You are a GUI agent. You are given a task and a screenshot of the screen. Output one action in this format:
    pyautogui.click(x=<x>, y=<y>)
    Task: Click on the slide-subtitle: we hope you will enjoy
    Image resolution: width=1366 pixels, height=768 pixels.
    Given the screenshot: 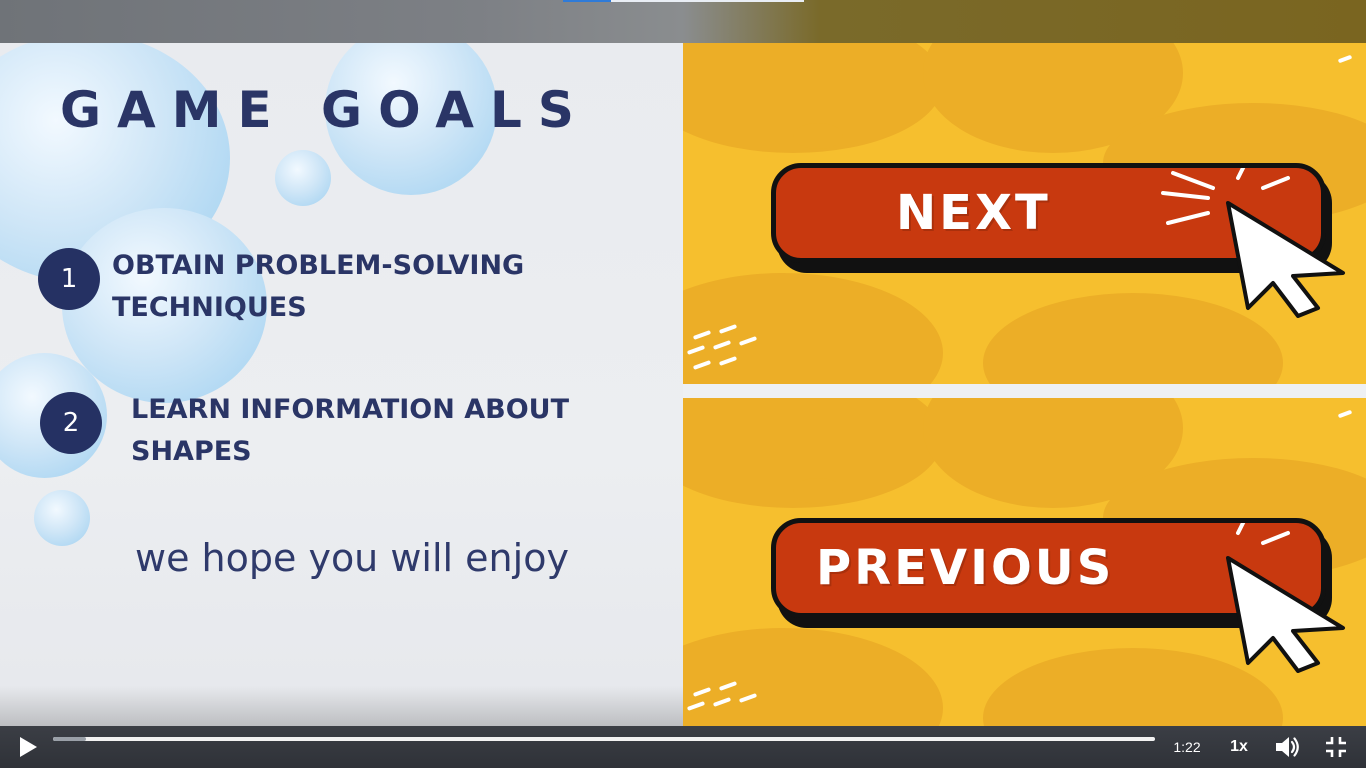 What is the action you would take?
    pyautogui.click(x=352, y=558)
    